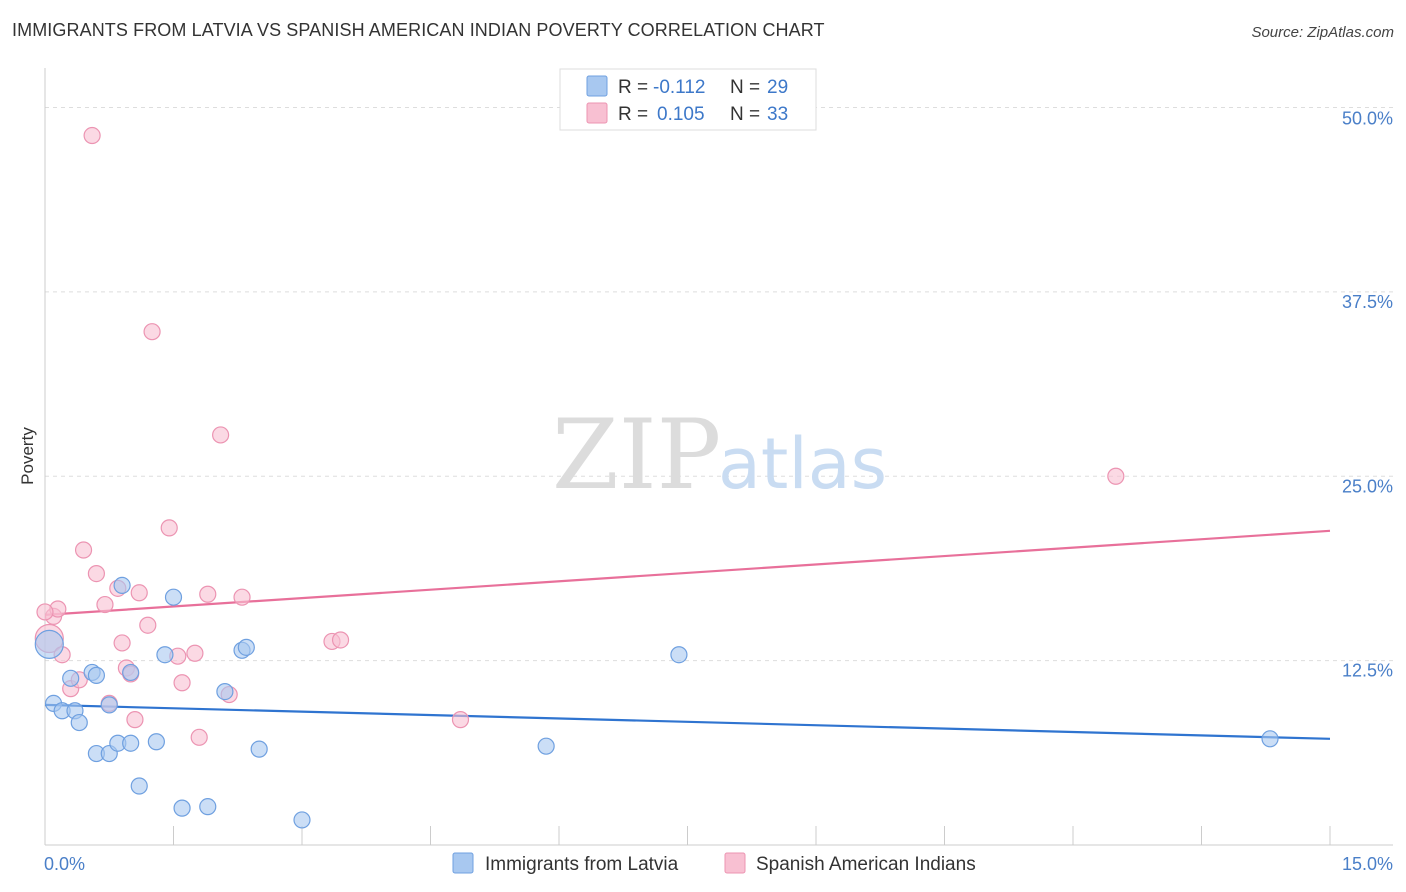 Image resolution: width=1406 pixels, height=892 pixels. What do you see at coordinates (1367, 486) in the screenshot?
I see `y-tick-label-1: 25.0%` at bounding box center [1367, 486].